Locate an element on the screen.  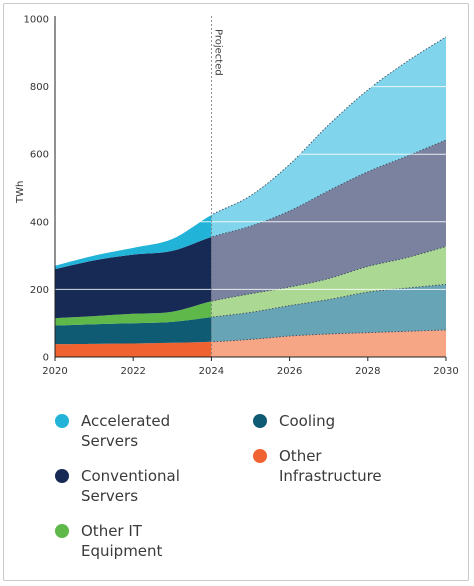
legend-swatch-accelerated-servers is located at coordinates (62, 421).